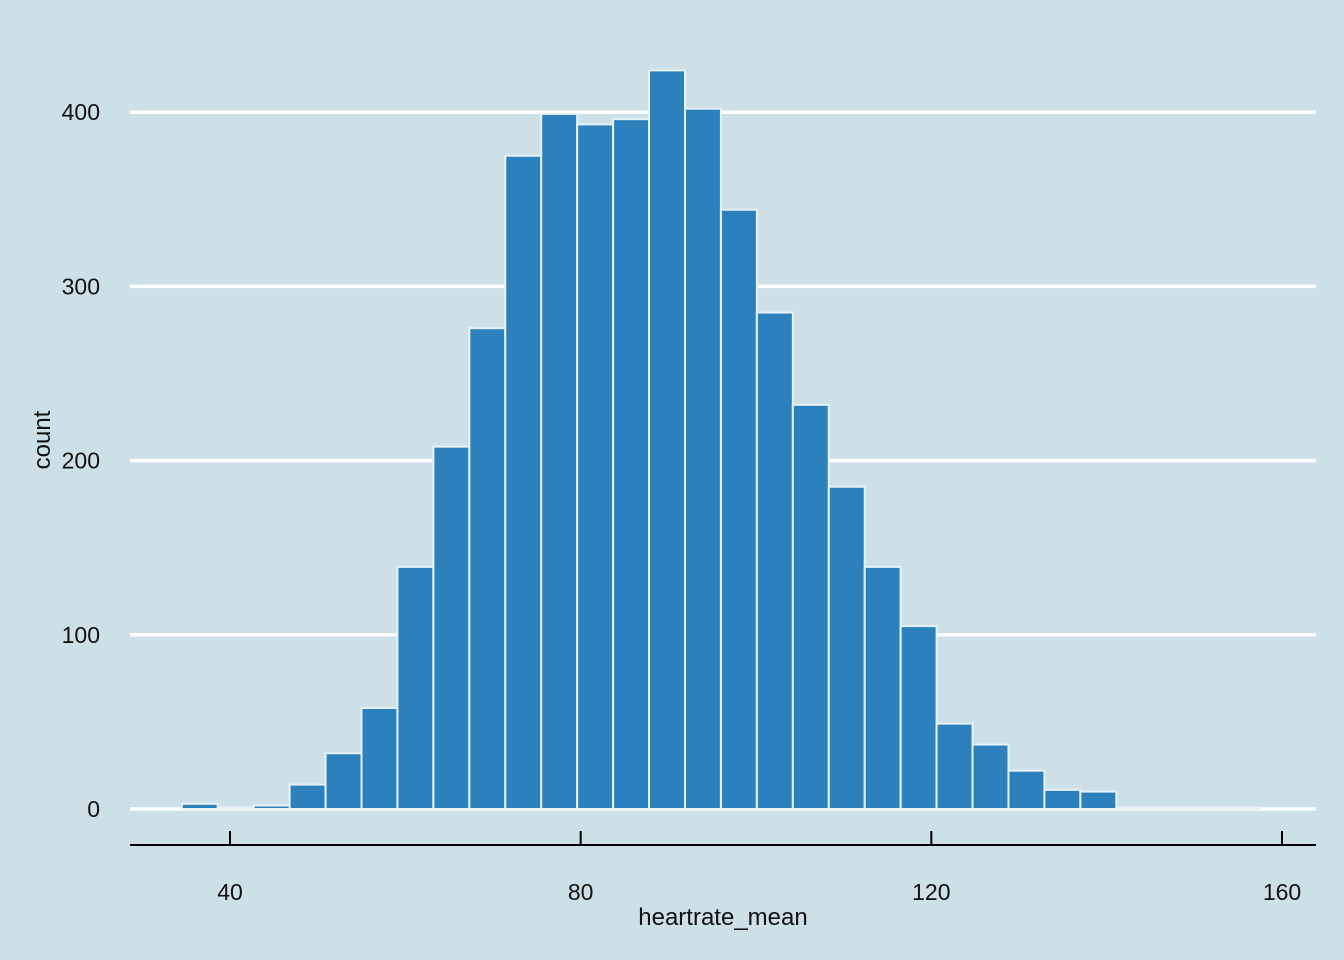 The width and height of the screenshot is (1344, 960). I want to click on x-tick-label-120: 120, so click(931, 892).